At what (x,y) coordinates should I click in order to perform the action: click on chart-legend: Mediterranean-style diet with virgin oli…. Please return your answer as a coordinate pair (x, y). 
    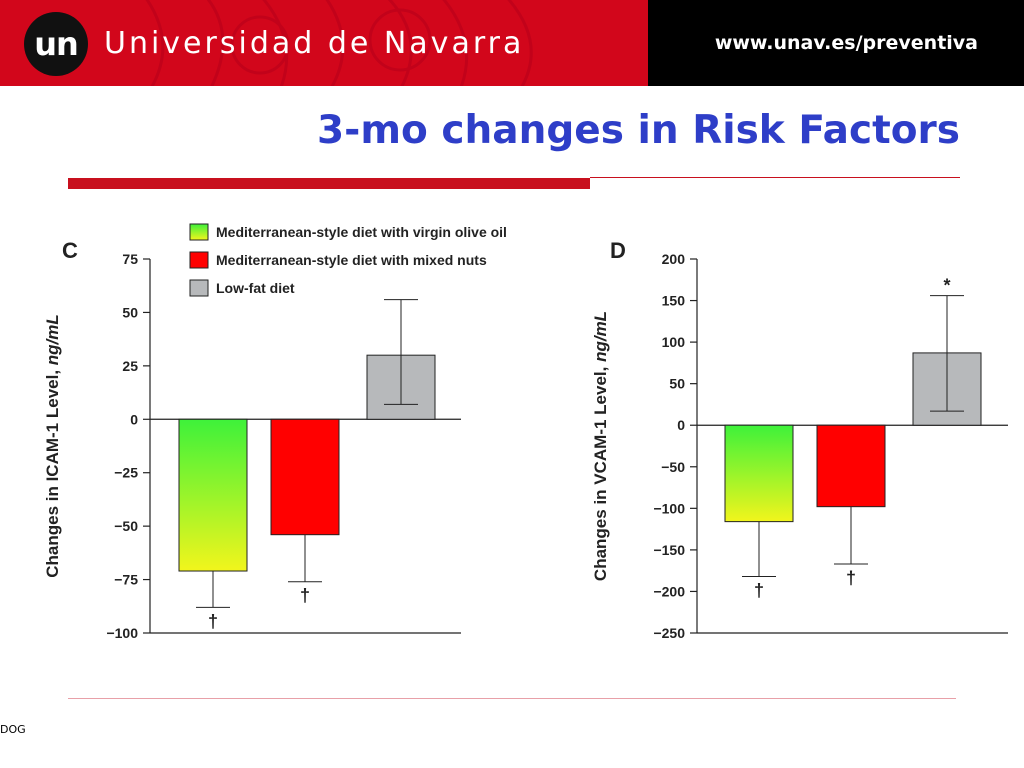
    Looking at the image, I should click on (348, 260).